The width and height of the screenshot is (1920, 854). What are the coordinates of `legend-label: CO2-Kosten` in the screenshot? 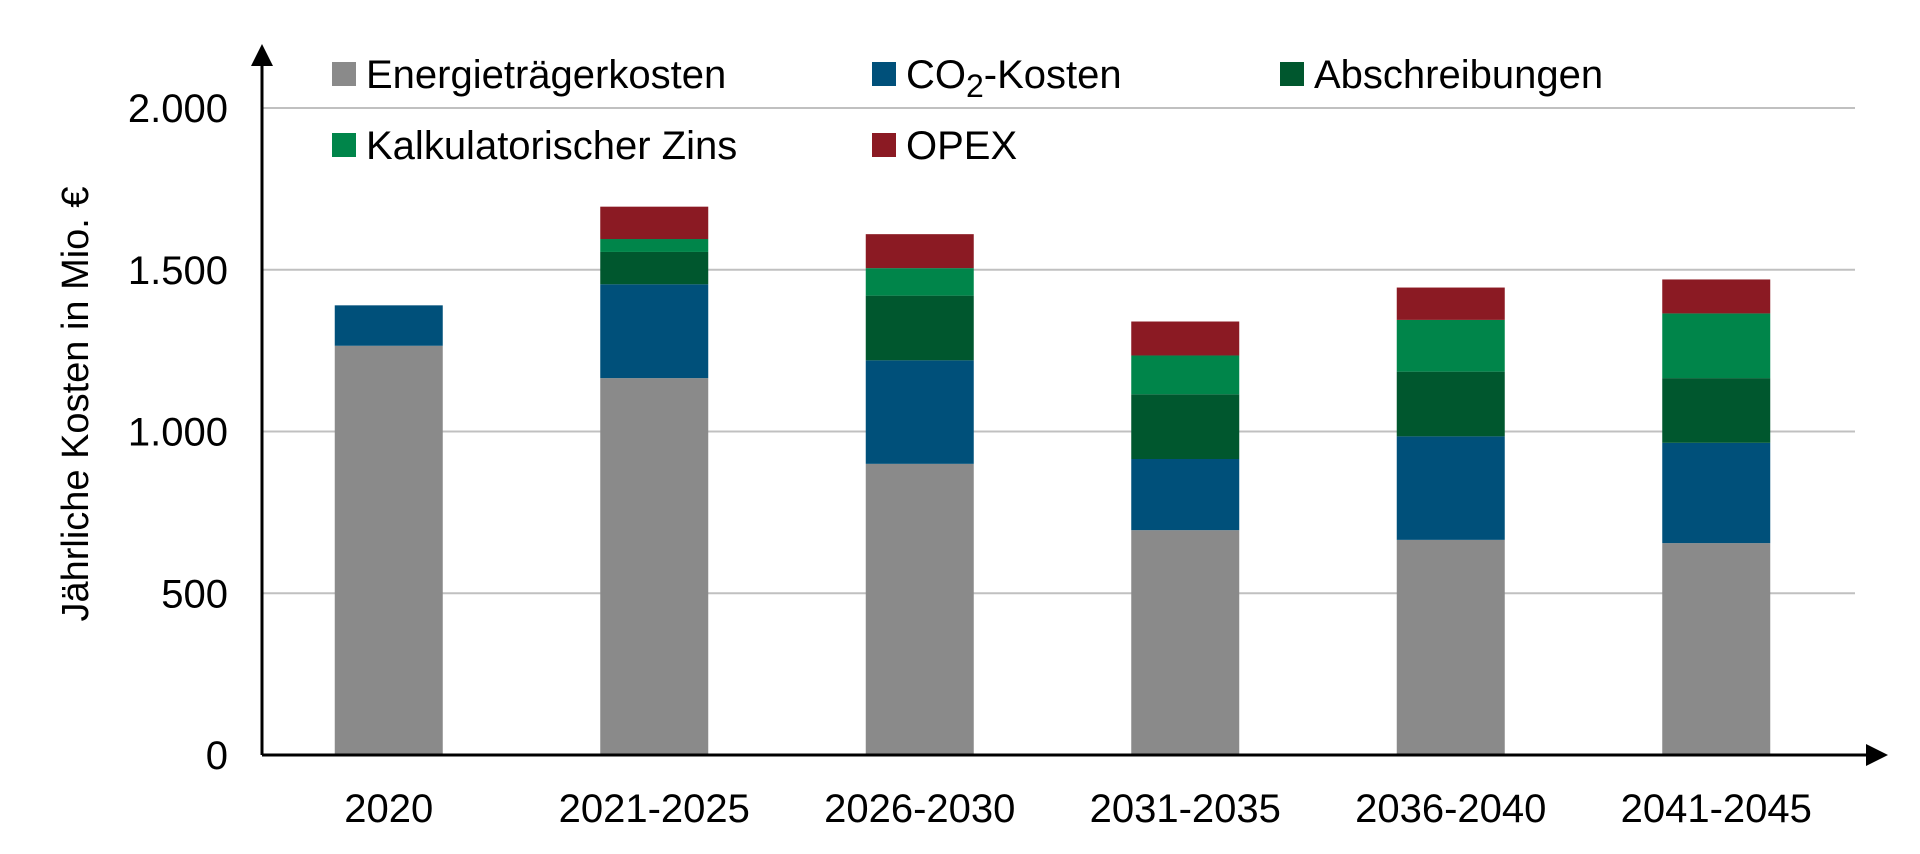 It's located at (1014, 78).